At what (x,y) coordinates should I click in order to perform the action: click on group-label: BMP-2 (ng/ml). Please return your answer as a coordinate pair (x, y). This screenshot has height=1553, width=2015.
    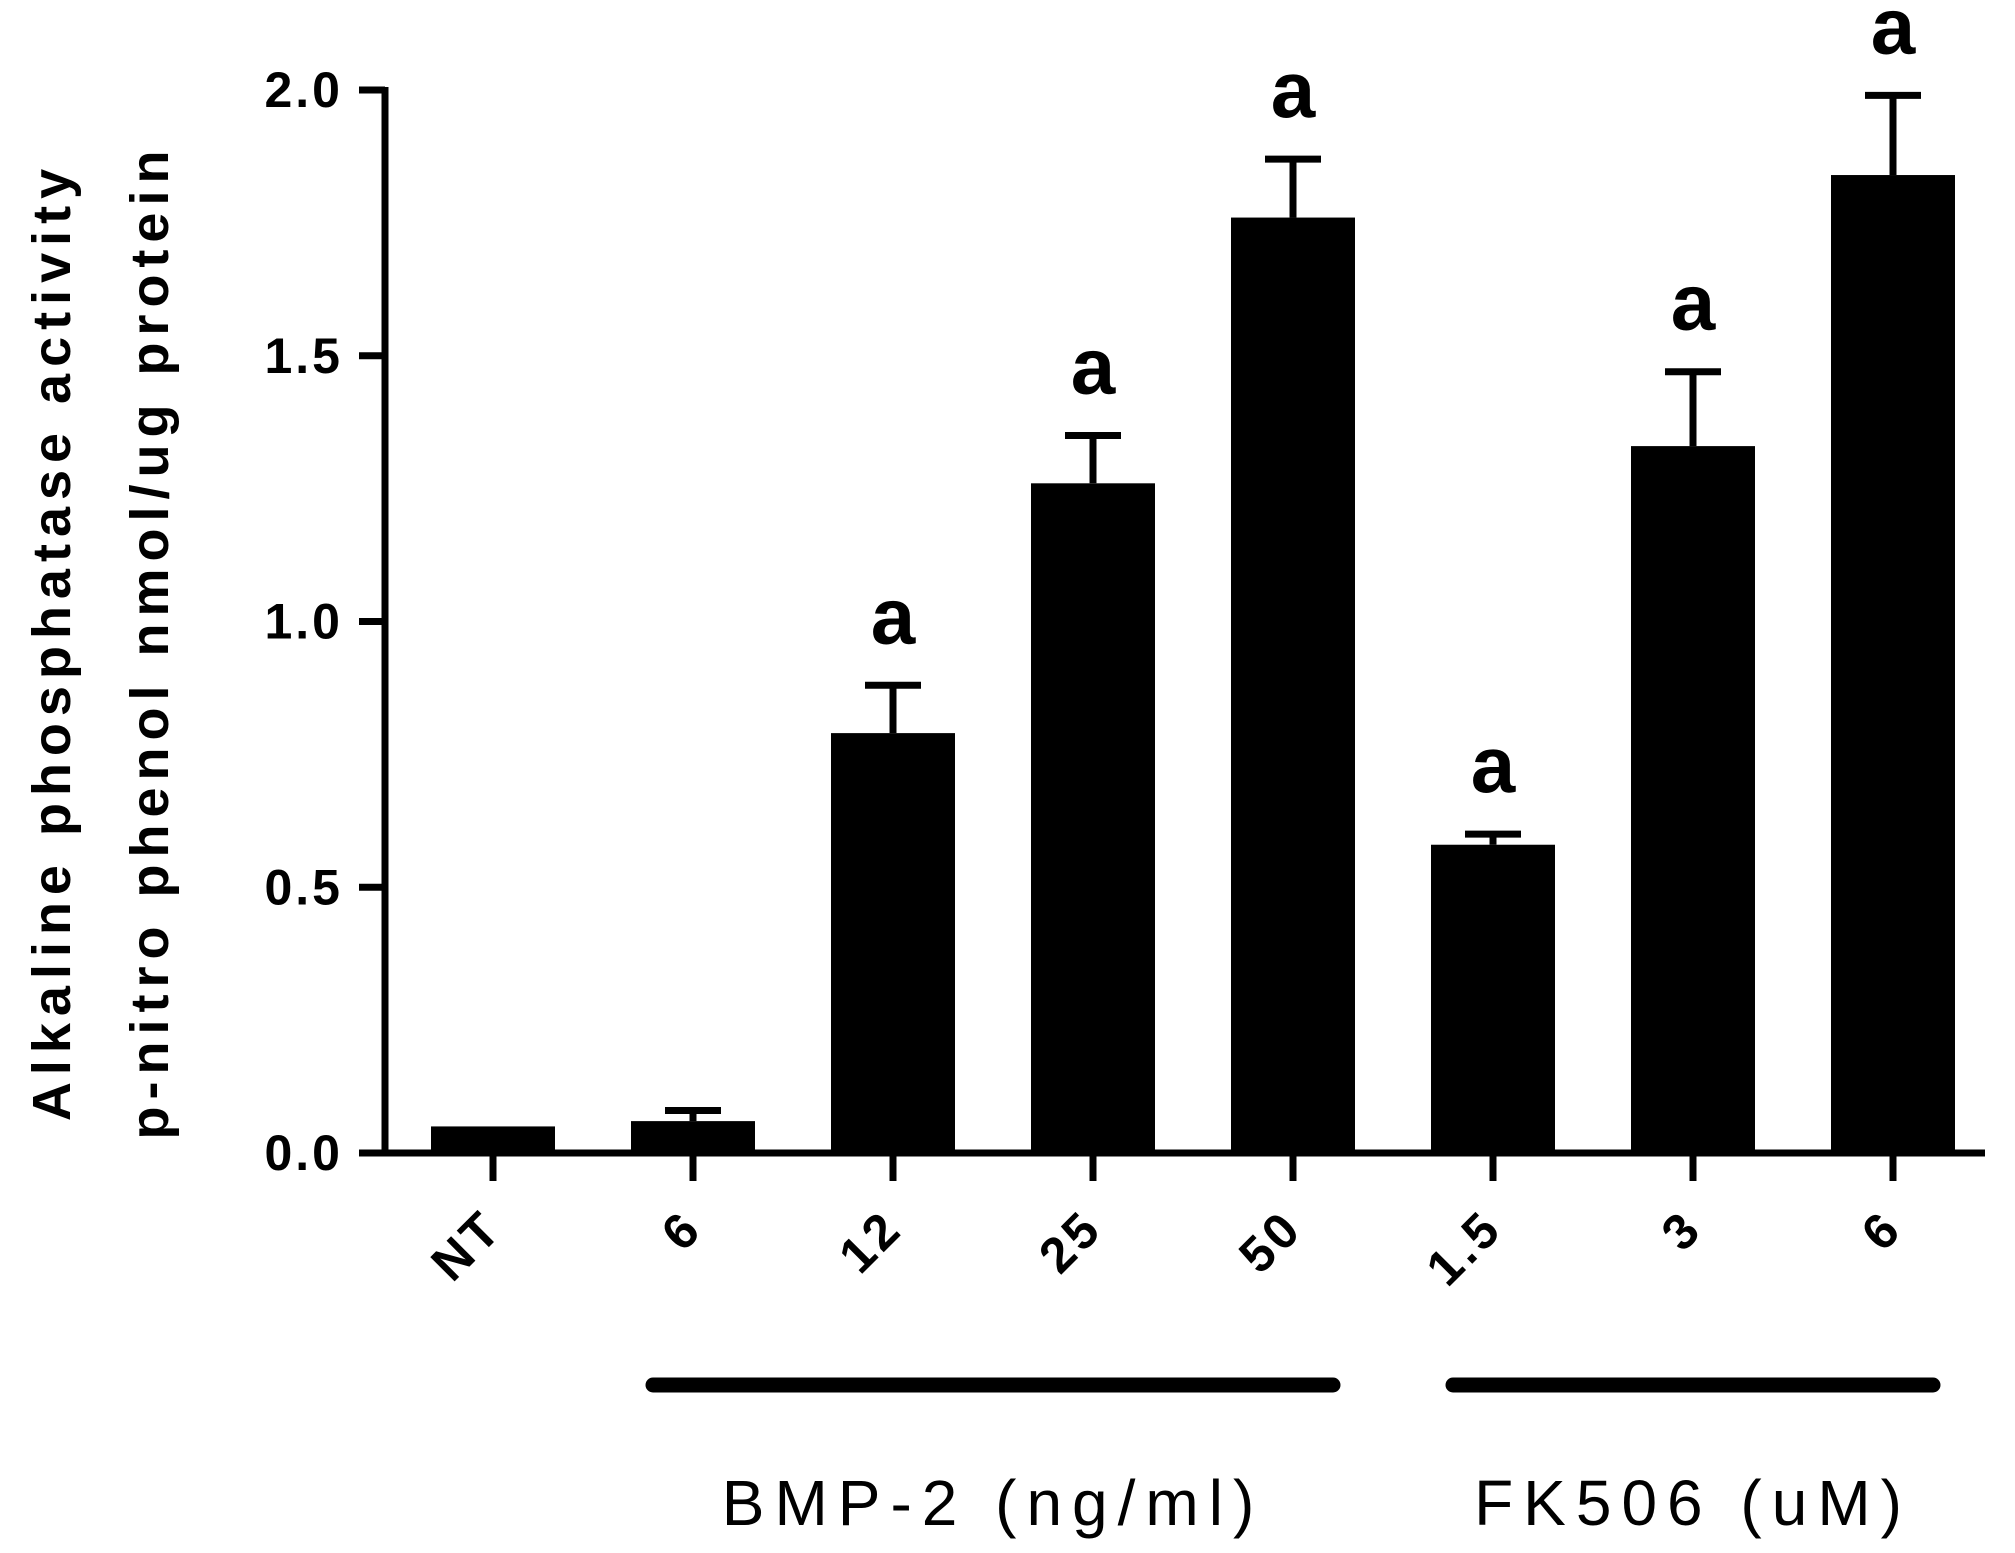
    Looking at the image, I should click on (993, 1503).